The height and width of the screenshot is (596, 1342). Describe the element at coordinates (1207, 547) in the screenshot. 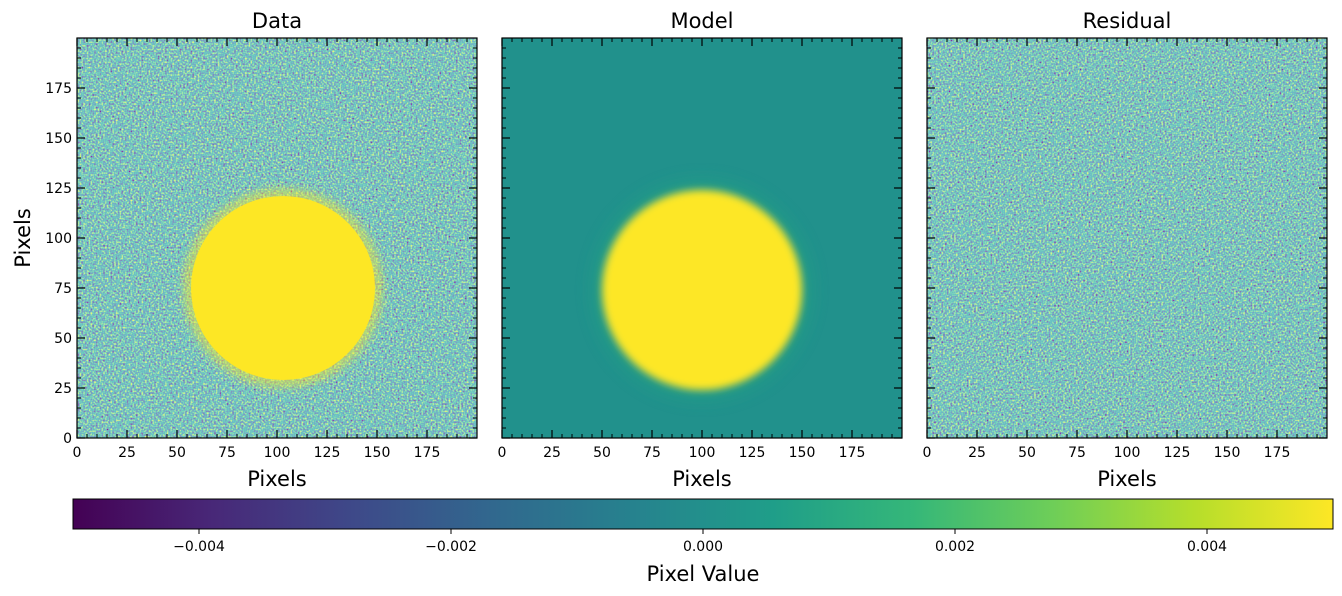

I see `colorbar-tick-label: 0.004` at that location.